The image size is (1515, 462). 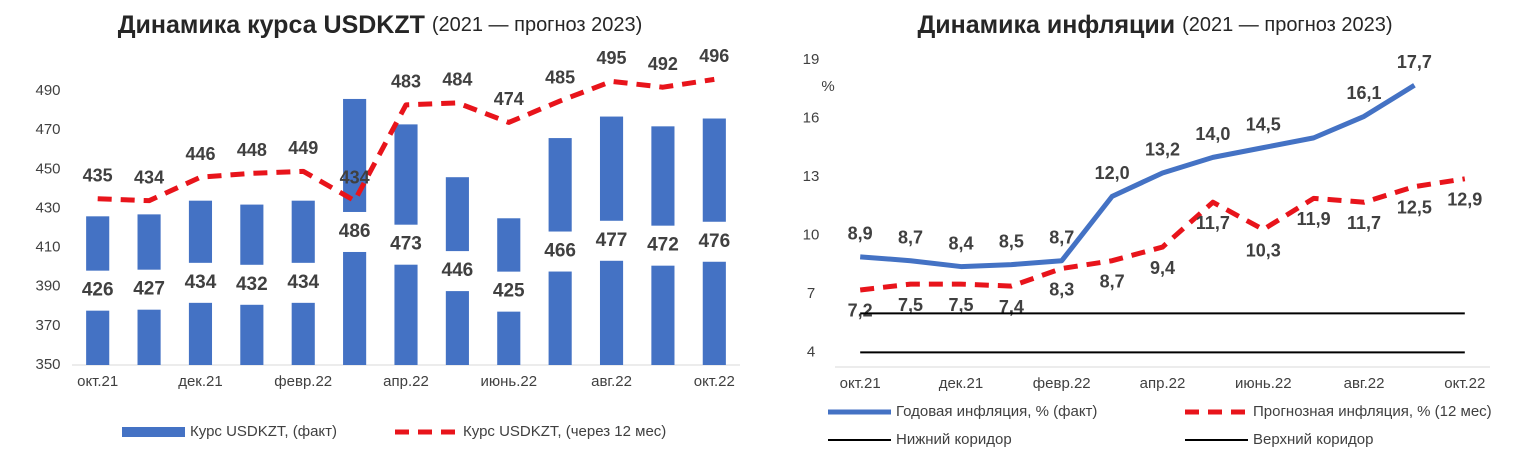 I want to click on line-value-label: 16,1, so click(x=1364, y=93).